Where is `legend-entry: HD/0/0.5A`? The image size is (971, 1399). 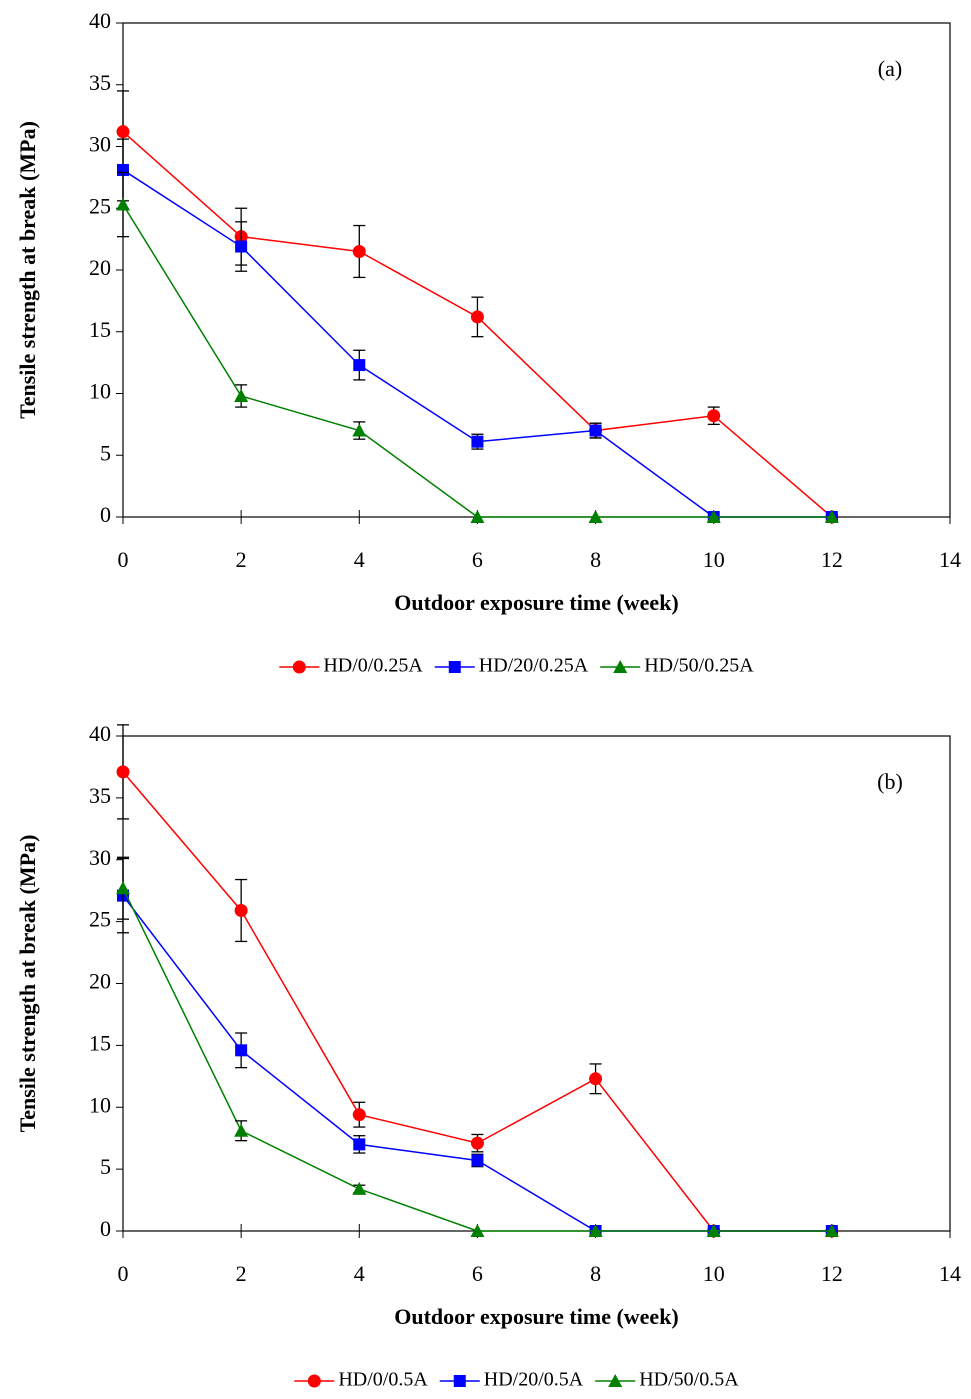
legend-entry: HD/0/0.5A is located at coordinates (361, 1380).